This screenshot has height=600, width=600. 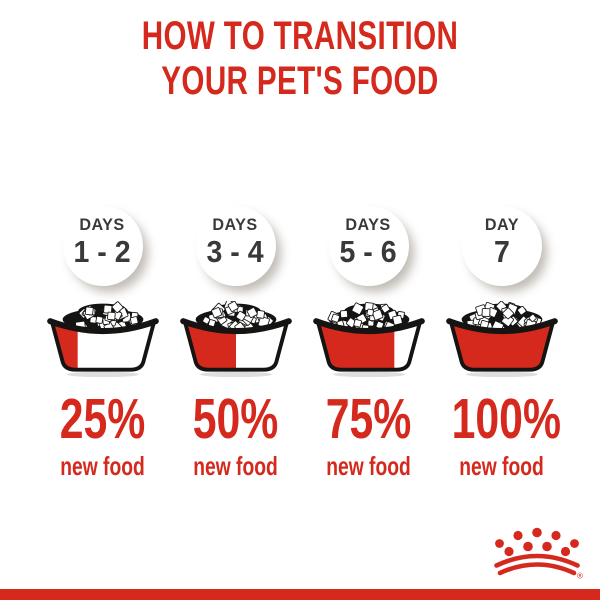 I want to click on day-badge-text: DAYS 5 - 6, so click(x=368, y=241).